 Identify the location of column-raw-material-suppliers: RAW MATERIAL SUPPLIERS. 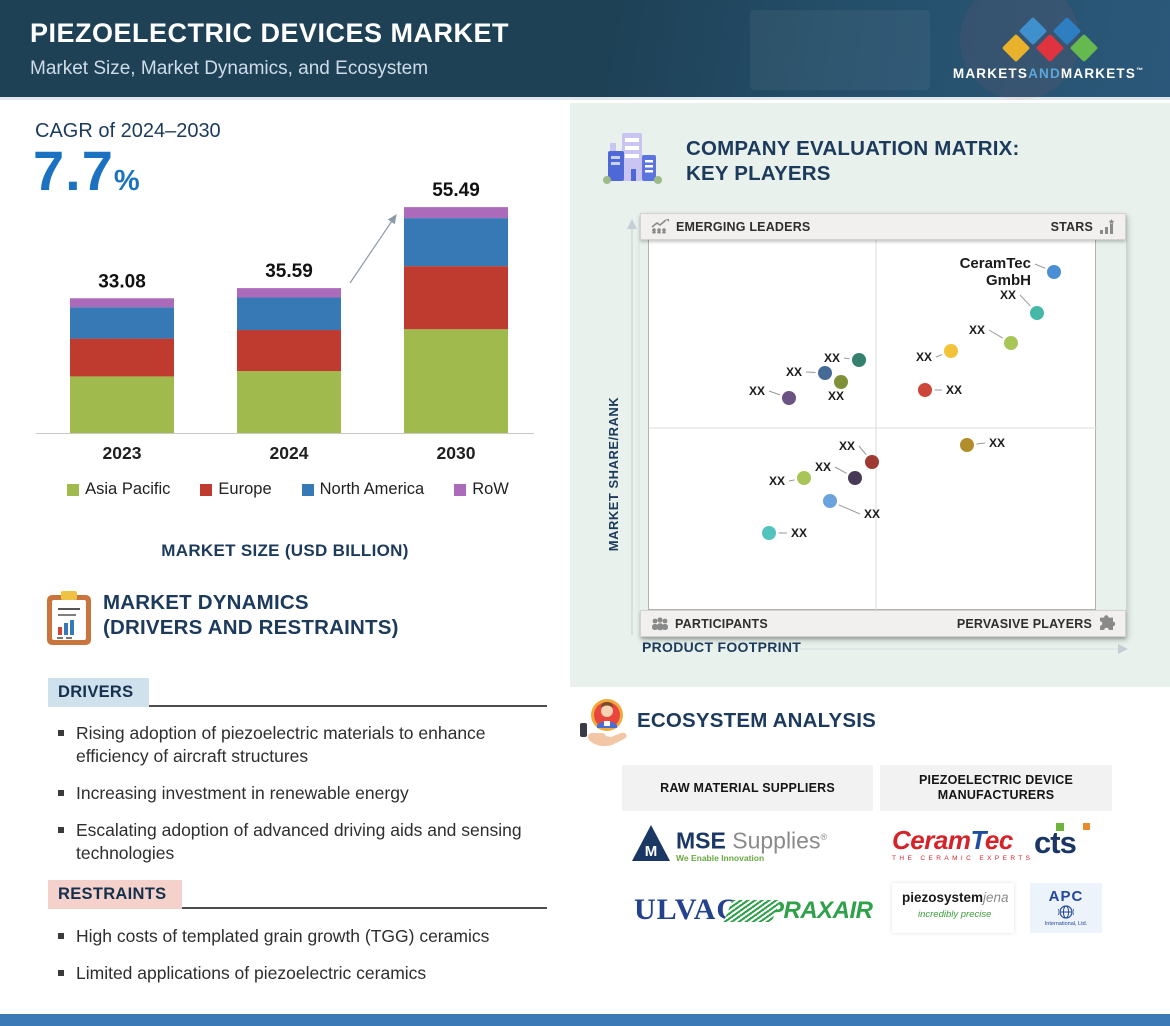
(747, 788).